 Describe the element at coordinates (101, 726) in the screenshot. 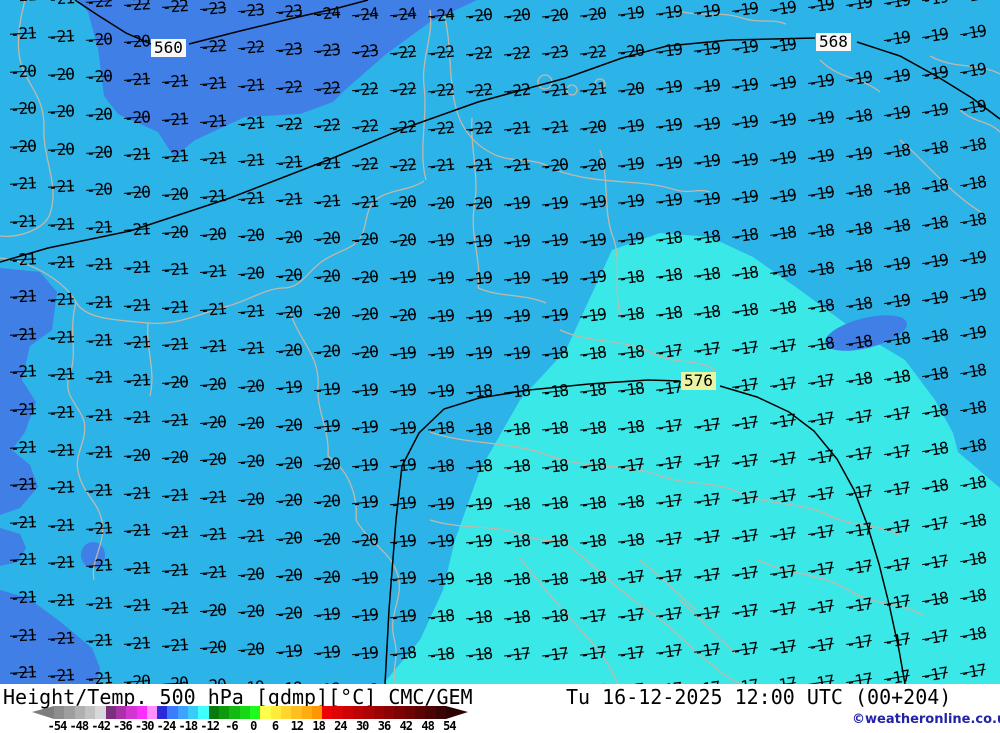

I see `scale-tick-label: -42` at that location.